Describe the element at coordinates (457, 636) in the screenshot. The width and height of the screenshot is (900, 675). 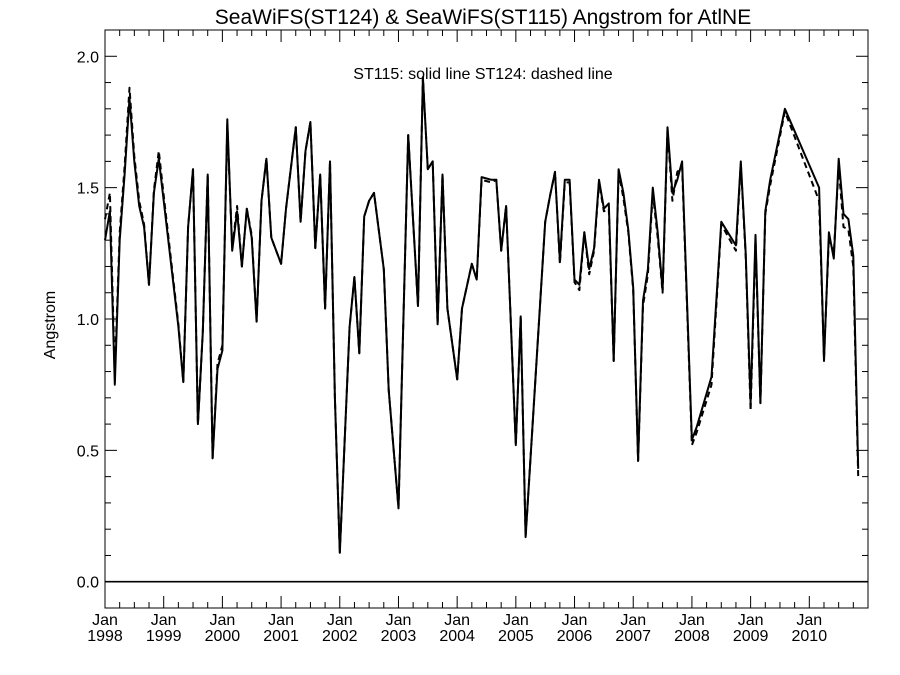
I see `x-tick-label-year: 2004` at that location.